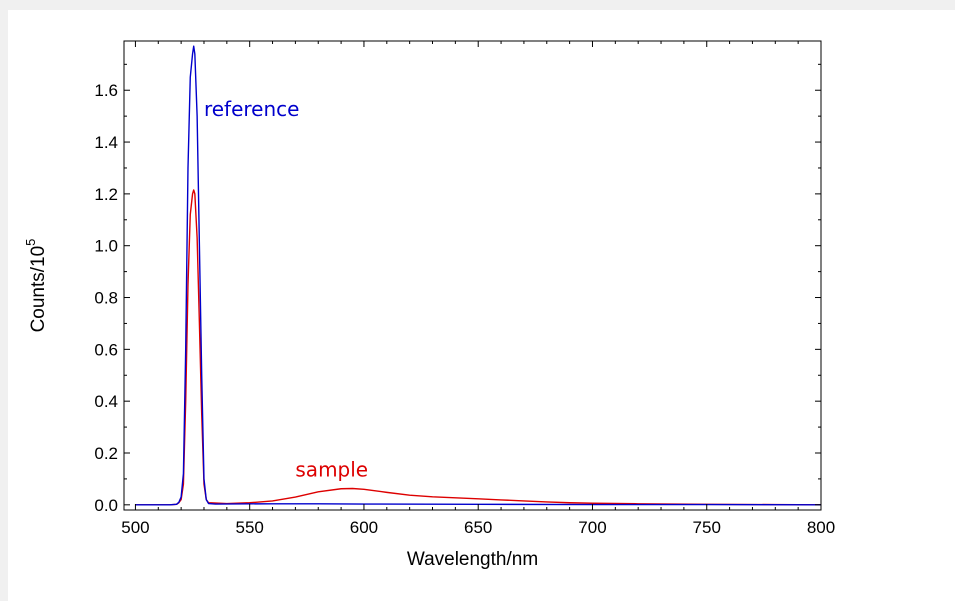  I want to click on x-tick-label: 650, so click(478, 527).